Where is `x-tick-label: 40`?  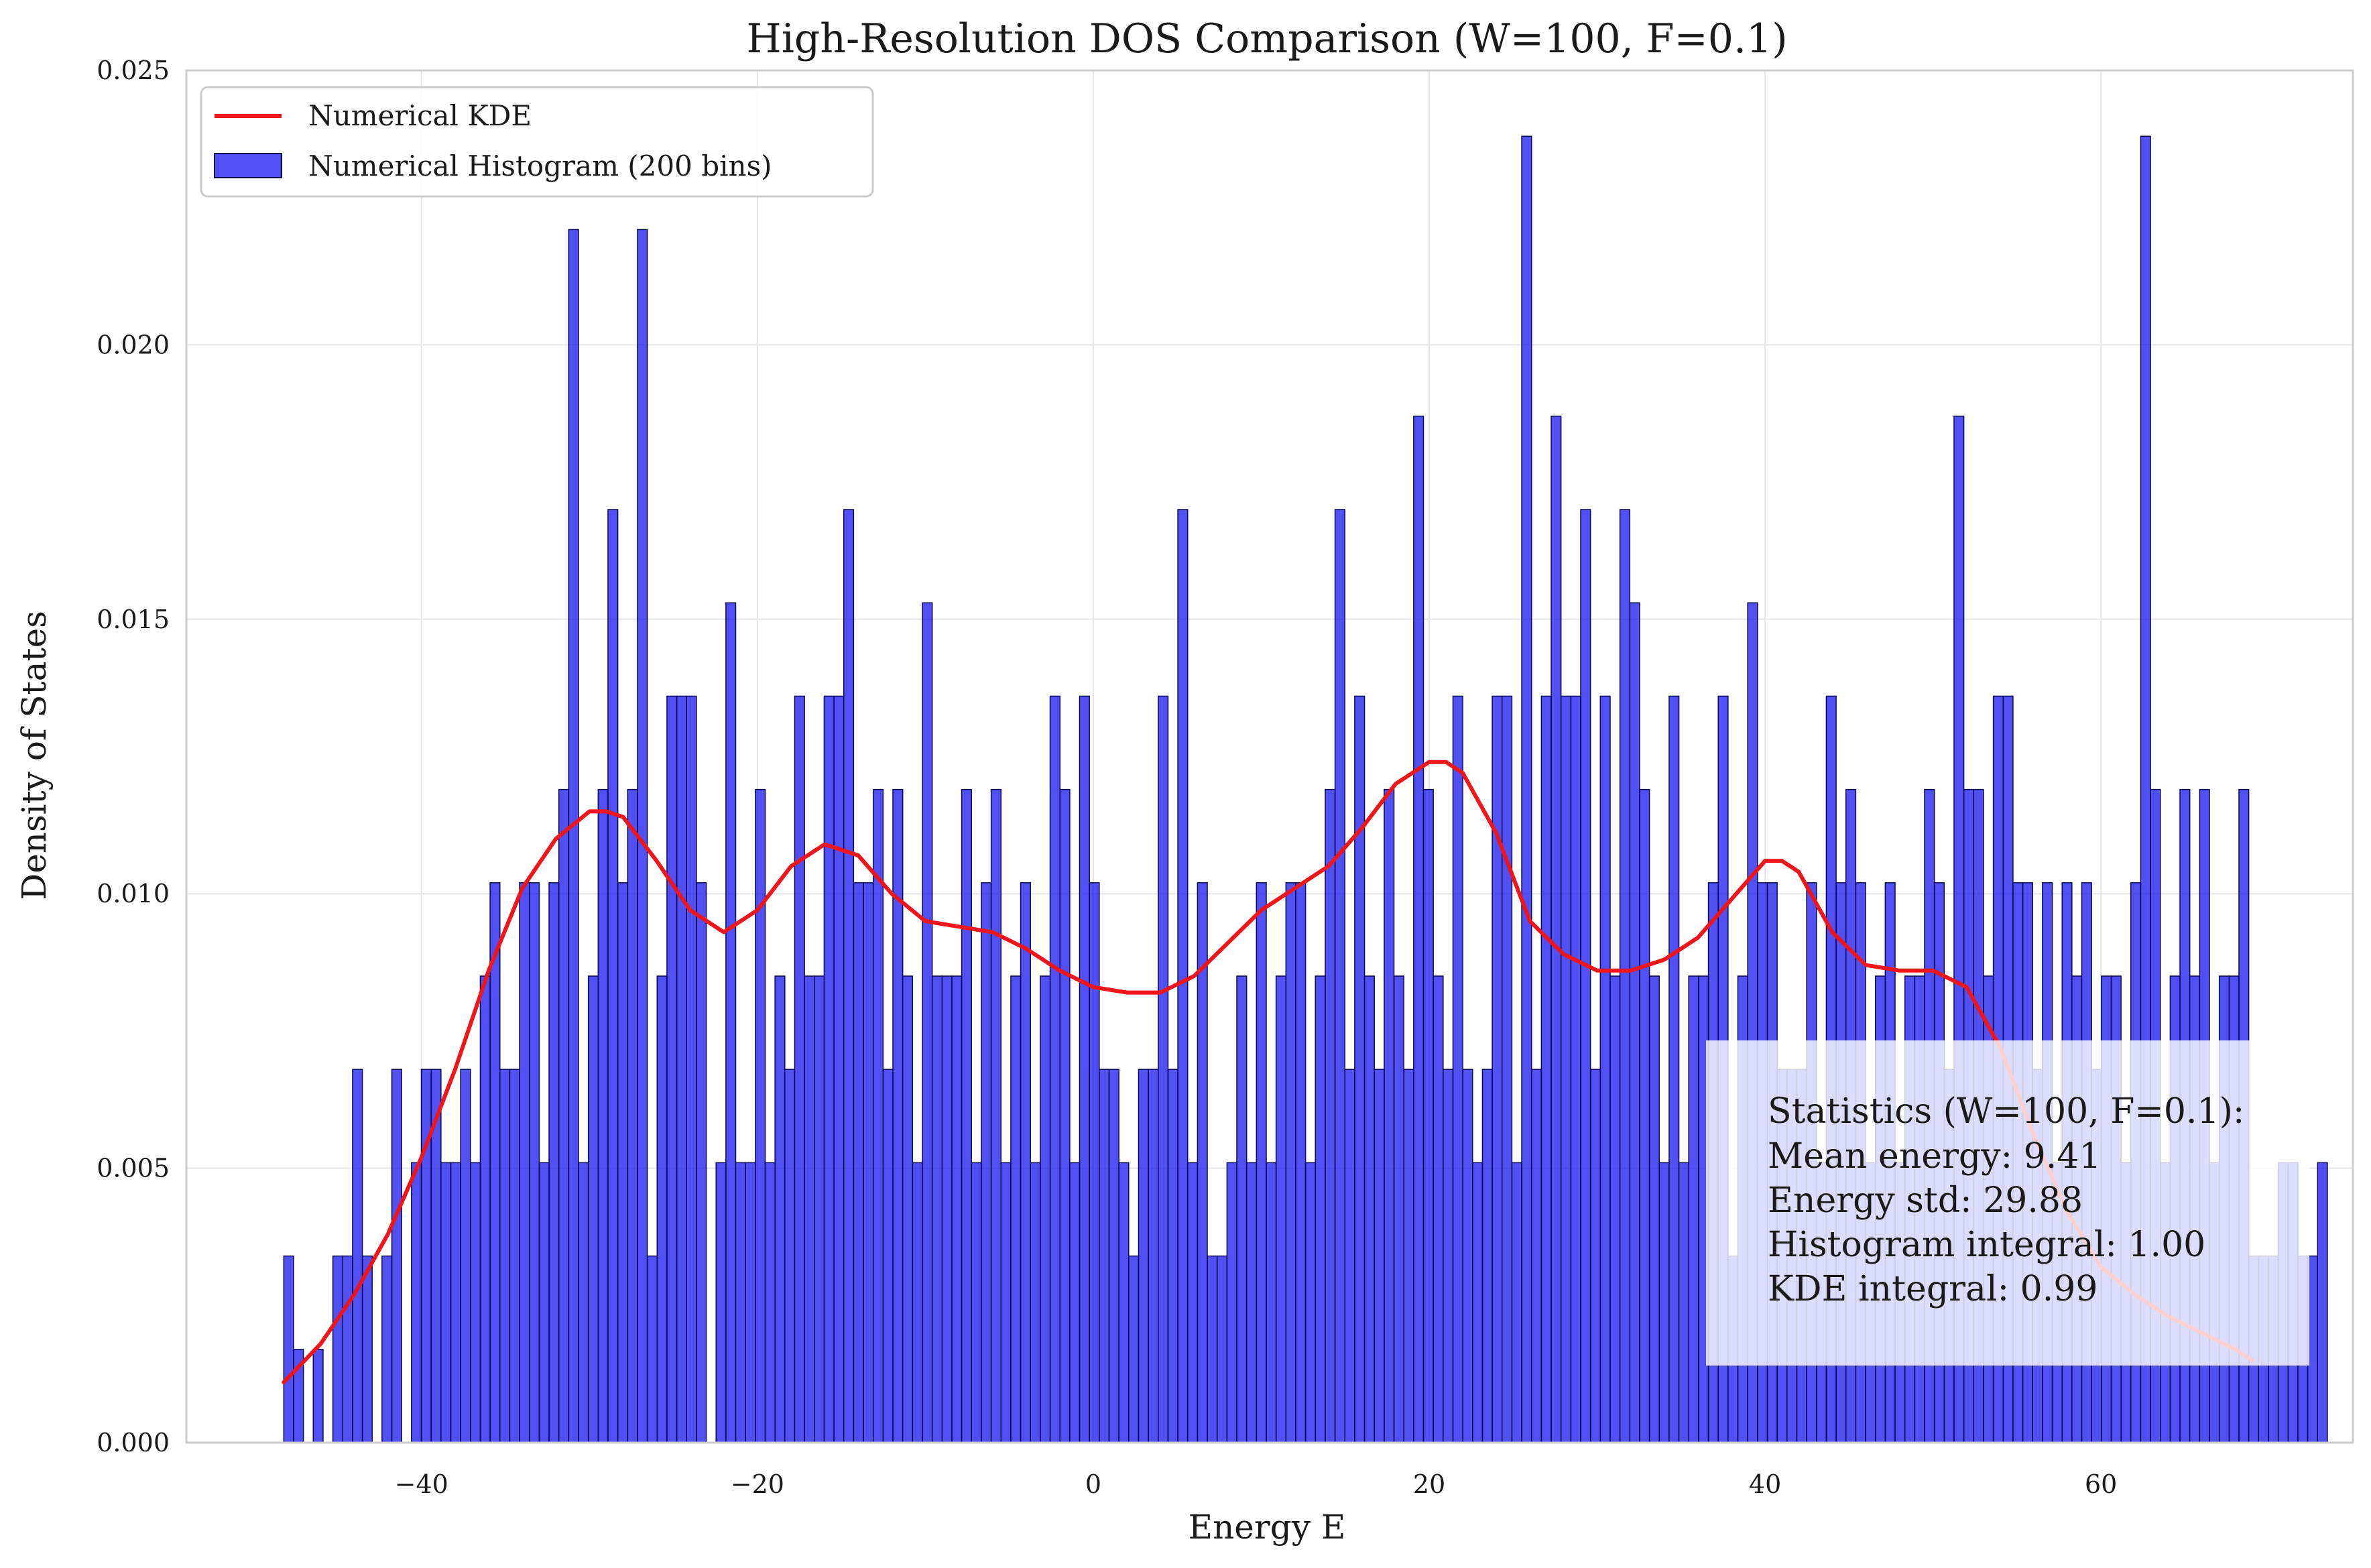
x-tick-label: 40 is located at coordinates (1765, 1484).